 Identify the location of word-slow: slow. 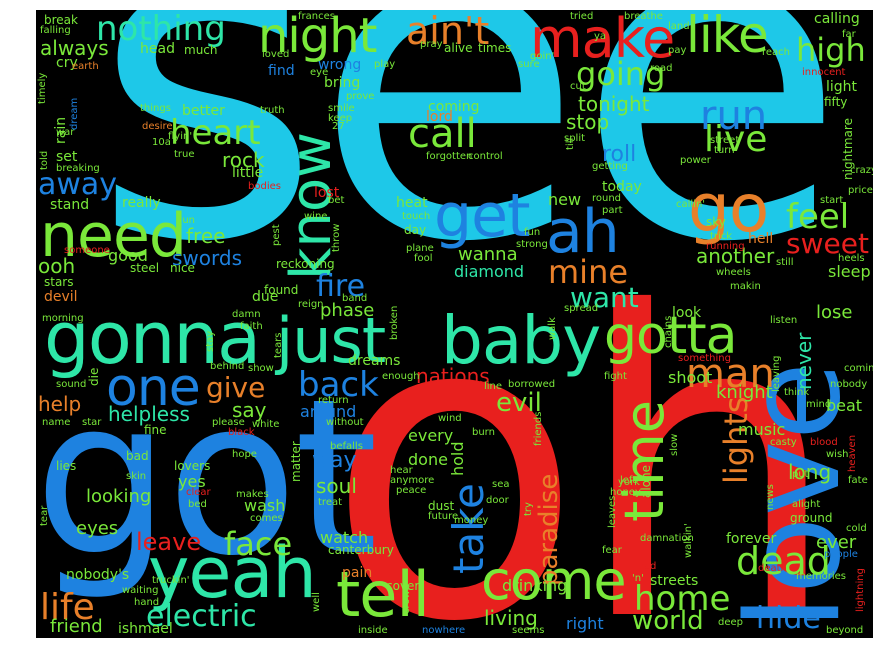
(674, 444).